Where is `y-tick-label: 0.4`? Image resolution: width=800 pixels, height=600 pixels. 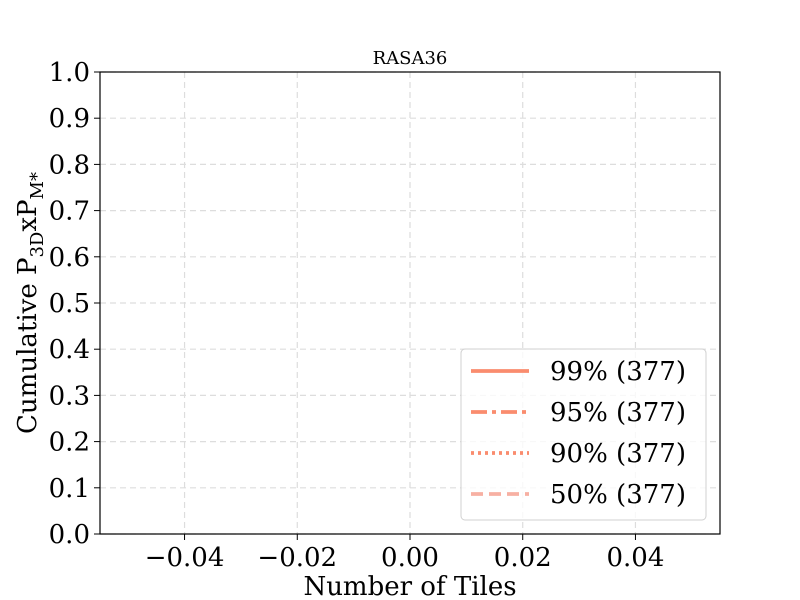 y-tick-label: 0.4 is located at coordinates (69, 350).